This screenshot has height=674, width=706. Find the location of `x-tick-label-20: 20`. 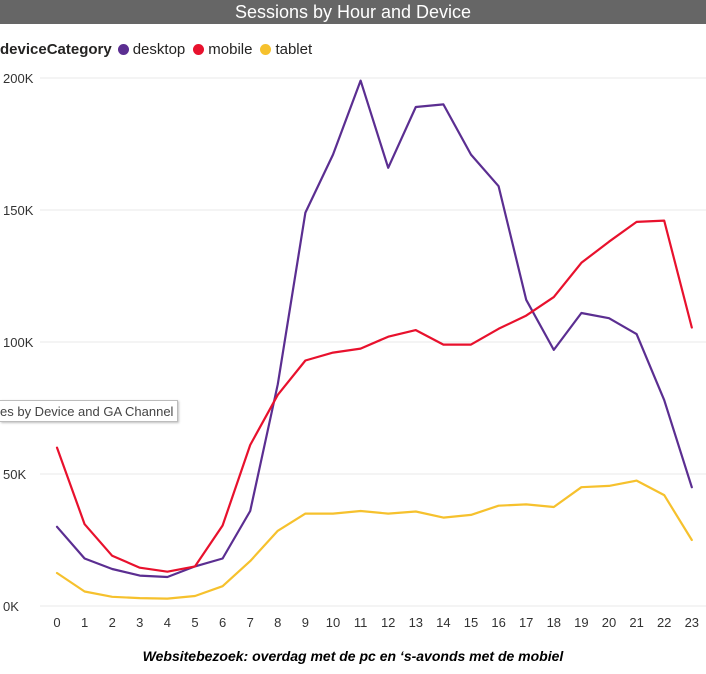

x-tick-label-20: 20 is located at coordinates (609, 622).